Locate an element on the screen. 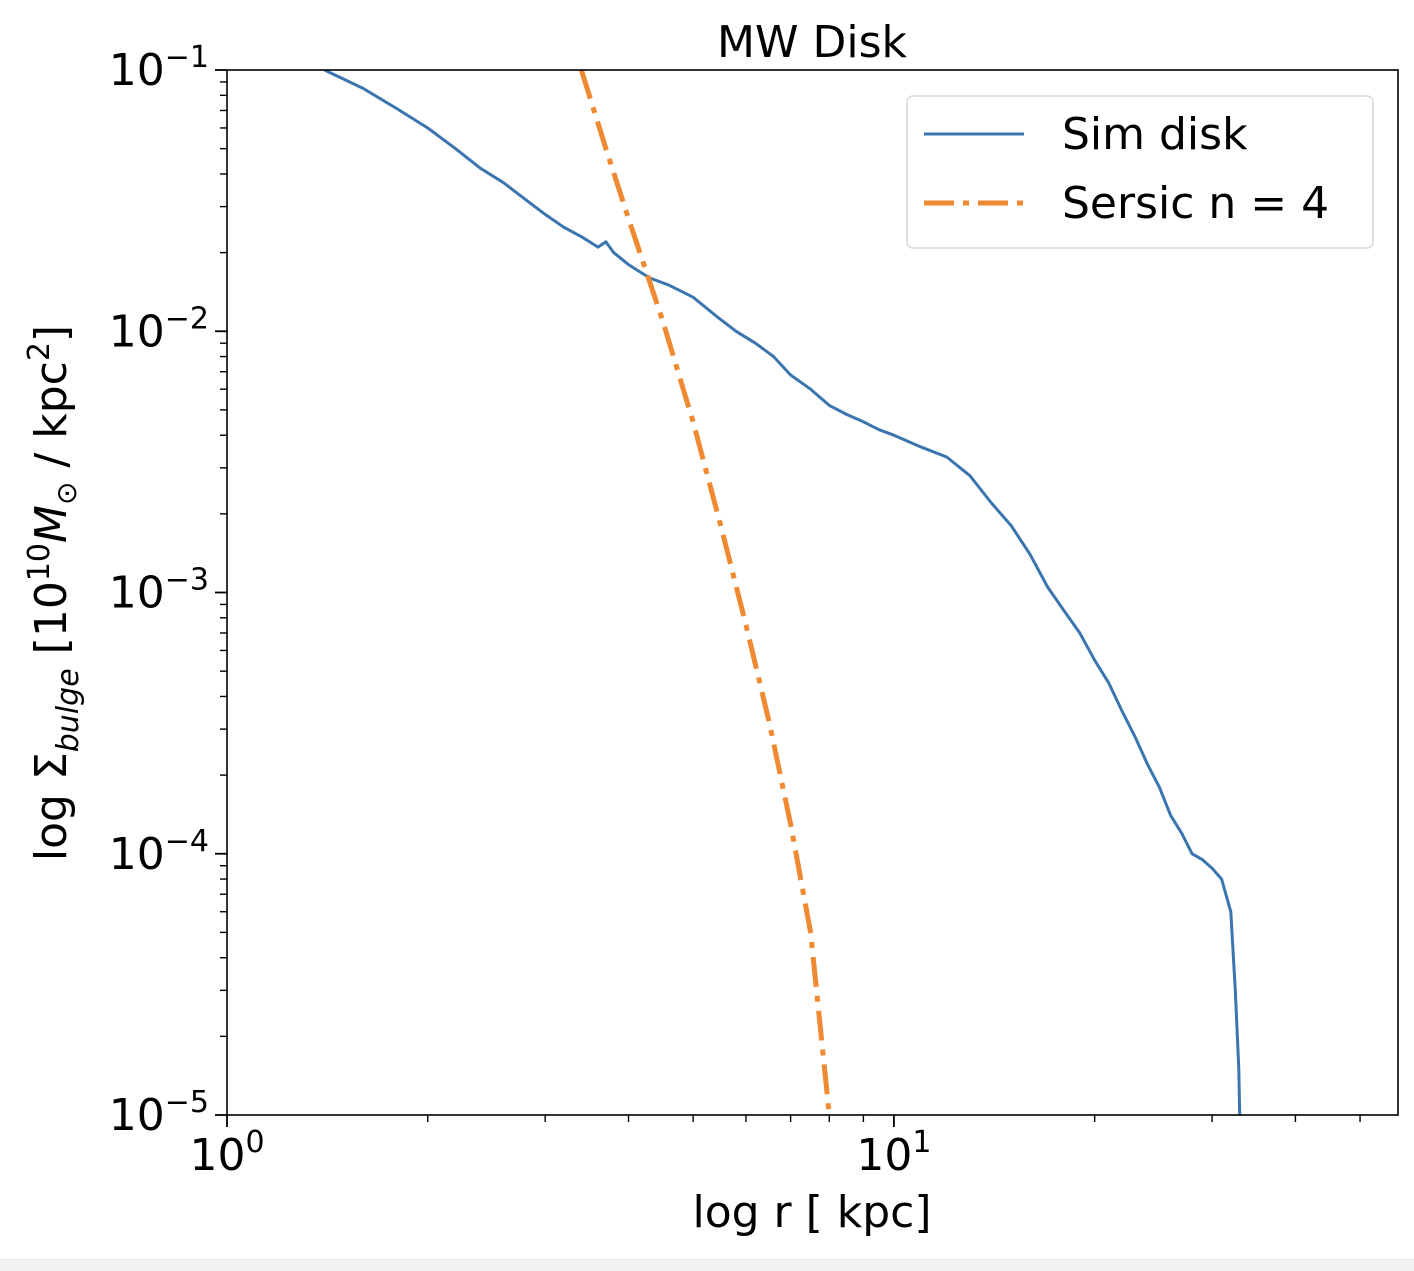 The height and width of the screenshot is (1271, 1414). legend-label-sersic: Sersic n = 4 is located at coordinates (1195, 203).